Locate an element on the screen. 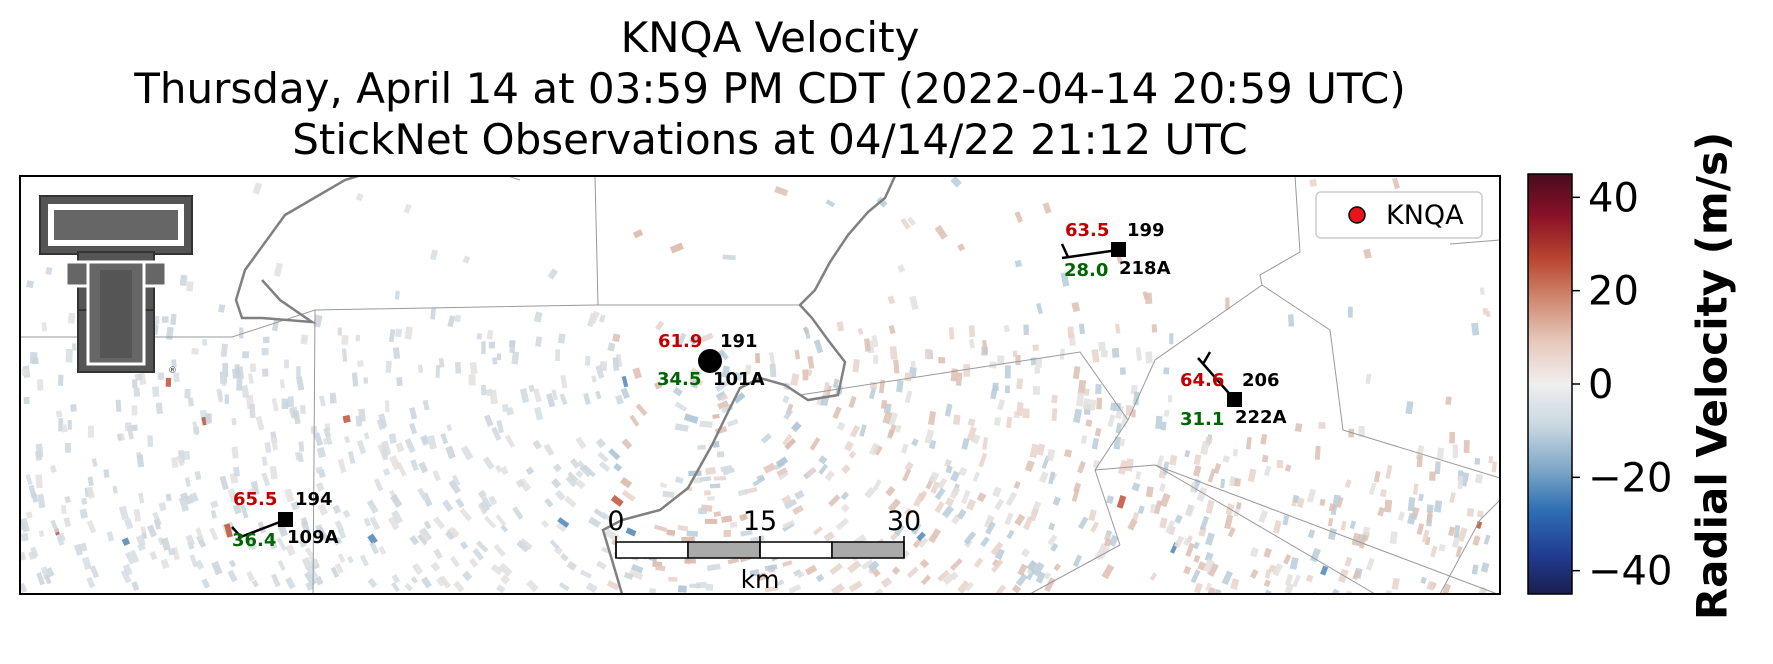 Image resolution: width=1773 pixels, height=664 pixels. county-line is located at coordinates (1469, 546).